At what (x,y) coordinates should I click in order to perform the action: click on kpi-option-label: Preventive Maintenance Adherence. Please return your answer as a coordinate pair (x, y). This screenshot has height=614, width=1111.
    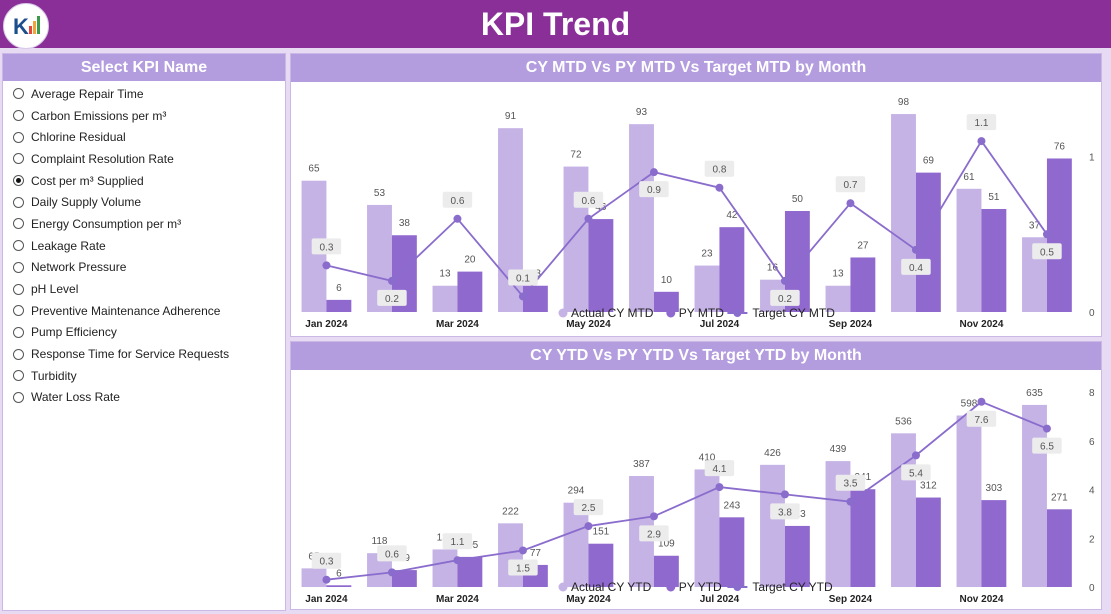
    Looking at the image, I should click on (126, 310).